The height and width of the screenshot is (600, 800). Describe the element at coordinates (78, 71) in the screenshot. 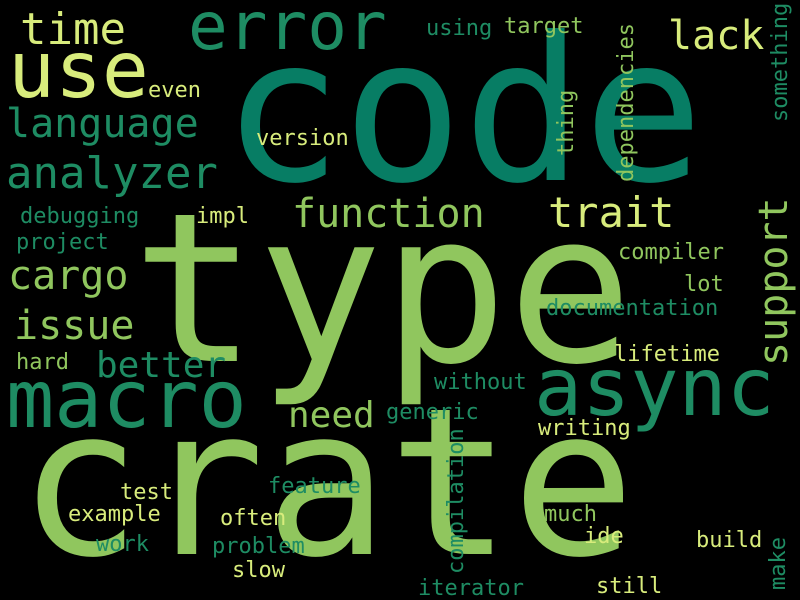

I see `word-use: use` at that location.